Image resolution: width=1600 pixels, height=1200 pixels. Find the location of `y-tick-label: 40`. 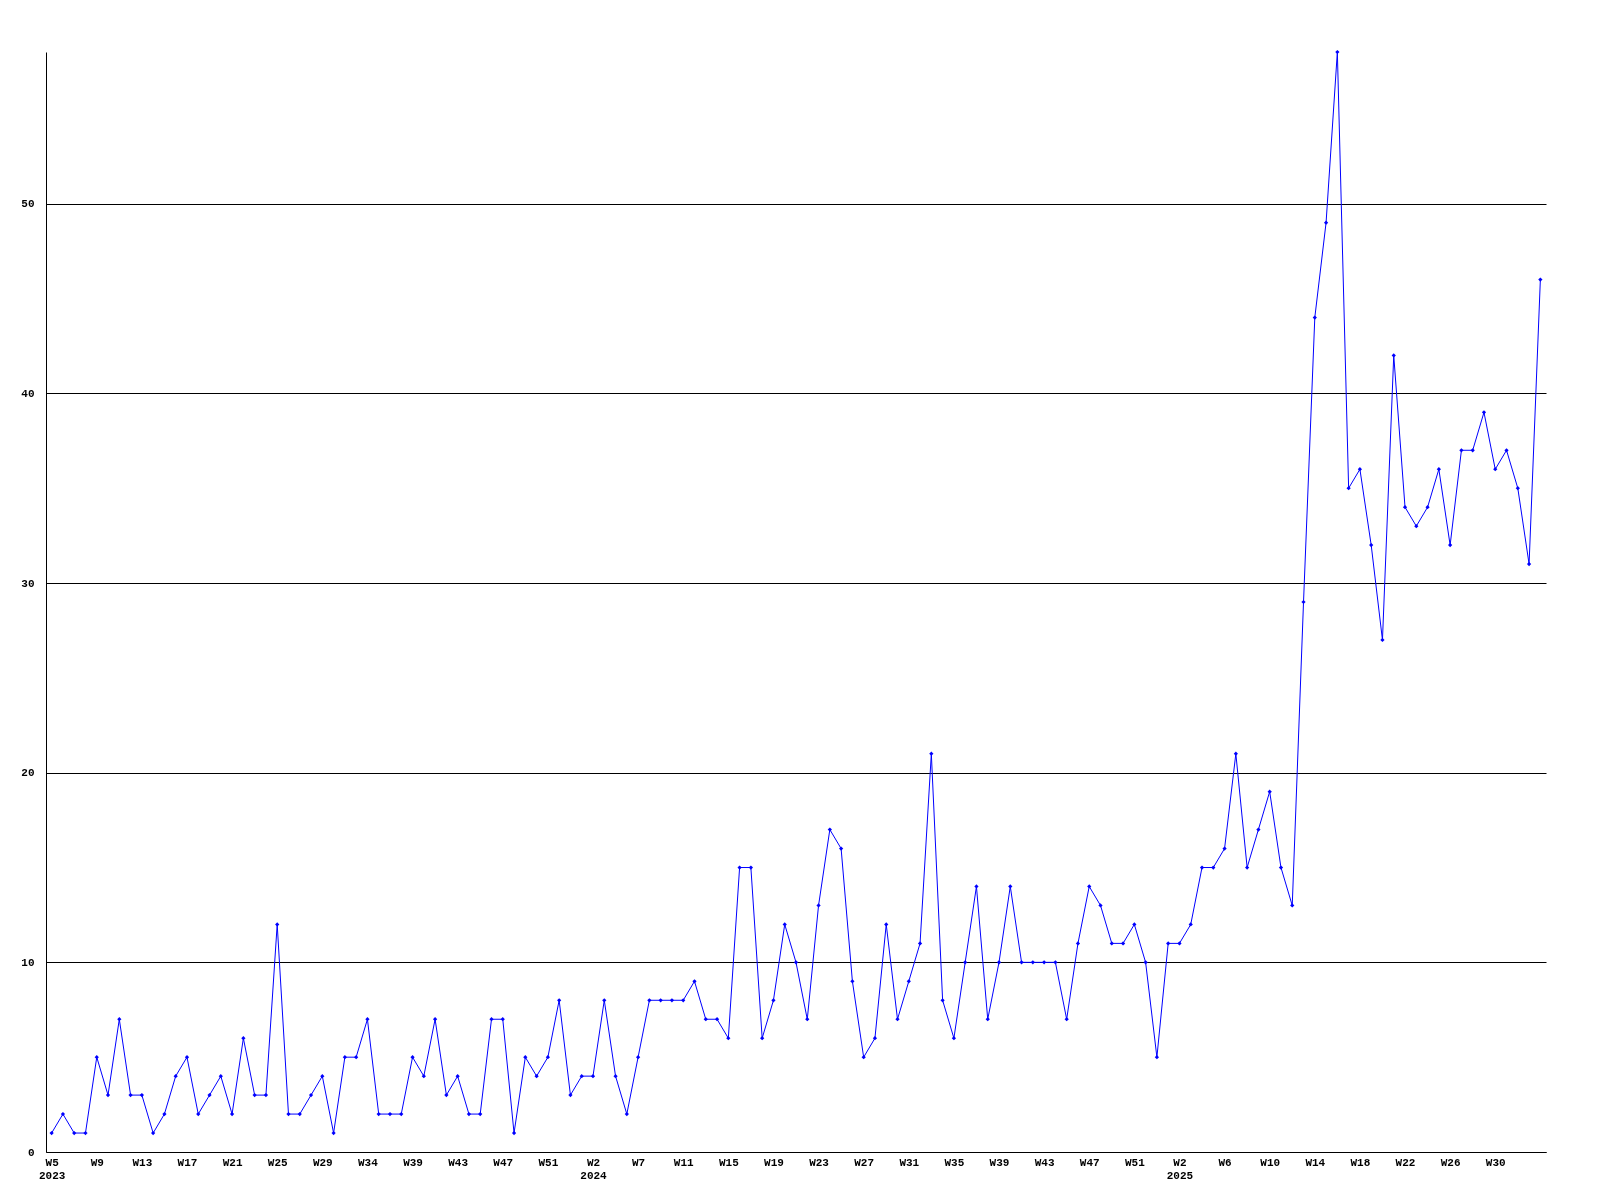

y-tick-label: 40 is located at coordinates (28, 393).